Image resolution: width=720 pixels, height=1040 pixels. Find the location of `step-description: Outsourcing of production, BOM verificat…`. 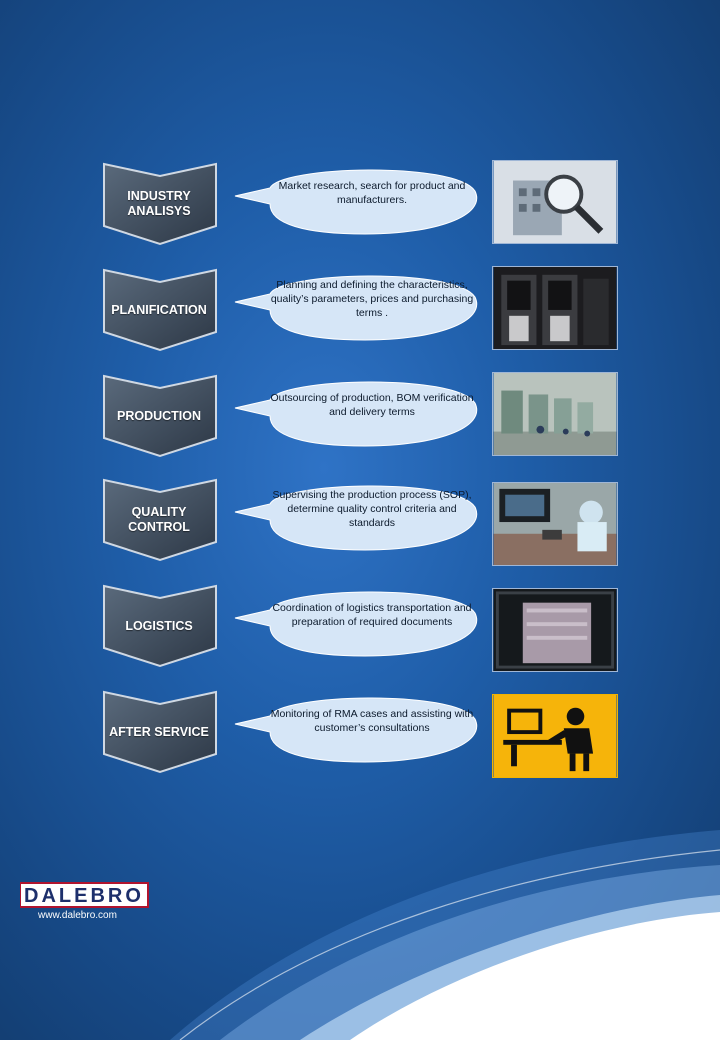

step-description: Outsourcing of production, BOM verificat… is located at coordinates (372, 405).